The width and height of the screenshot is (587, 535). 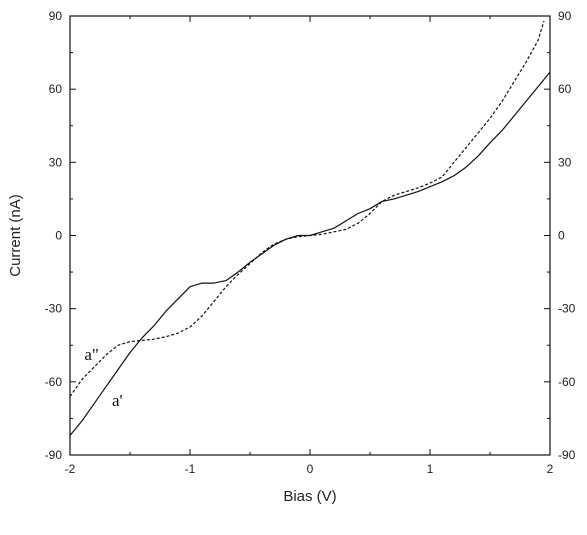 What do you see at coordinates (58, 236) in the screenshot?
I see `y-tick-label-left: 0` at bounding box center [58, 236].